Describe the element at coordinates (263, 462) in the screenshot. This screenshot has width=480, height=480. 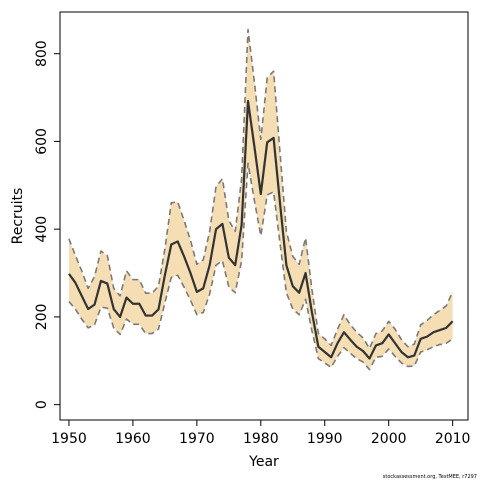
I see `x-axis-title: Year` at that location.